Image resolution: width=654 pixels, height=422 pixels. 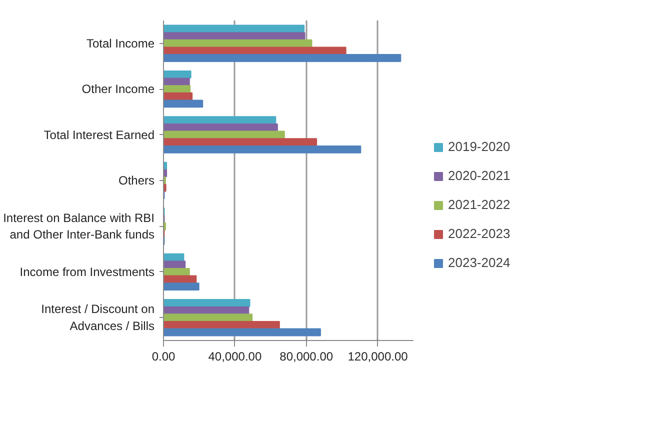 What do you see at coordinates (99, 135) in the screenshot?
I see `y-tick-label: Total Interest Earned` at bounding box center [99, 135].